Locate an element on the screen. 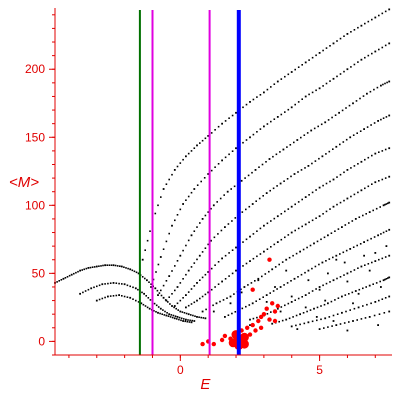 This screenshot has height=400, width=400. y-tick-label: 50 is located at coordinates (39, 273).